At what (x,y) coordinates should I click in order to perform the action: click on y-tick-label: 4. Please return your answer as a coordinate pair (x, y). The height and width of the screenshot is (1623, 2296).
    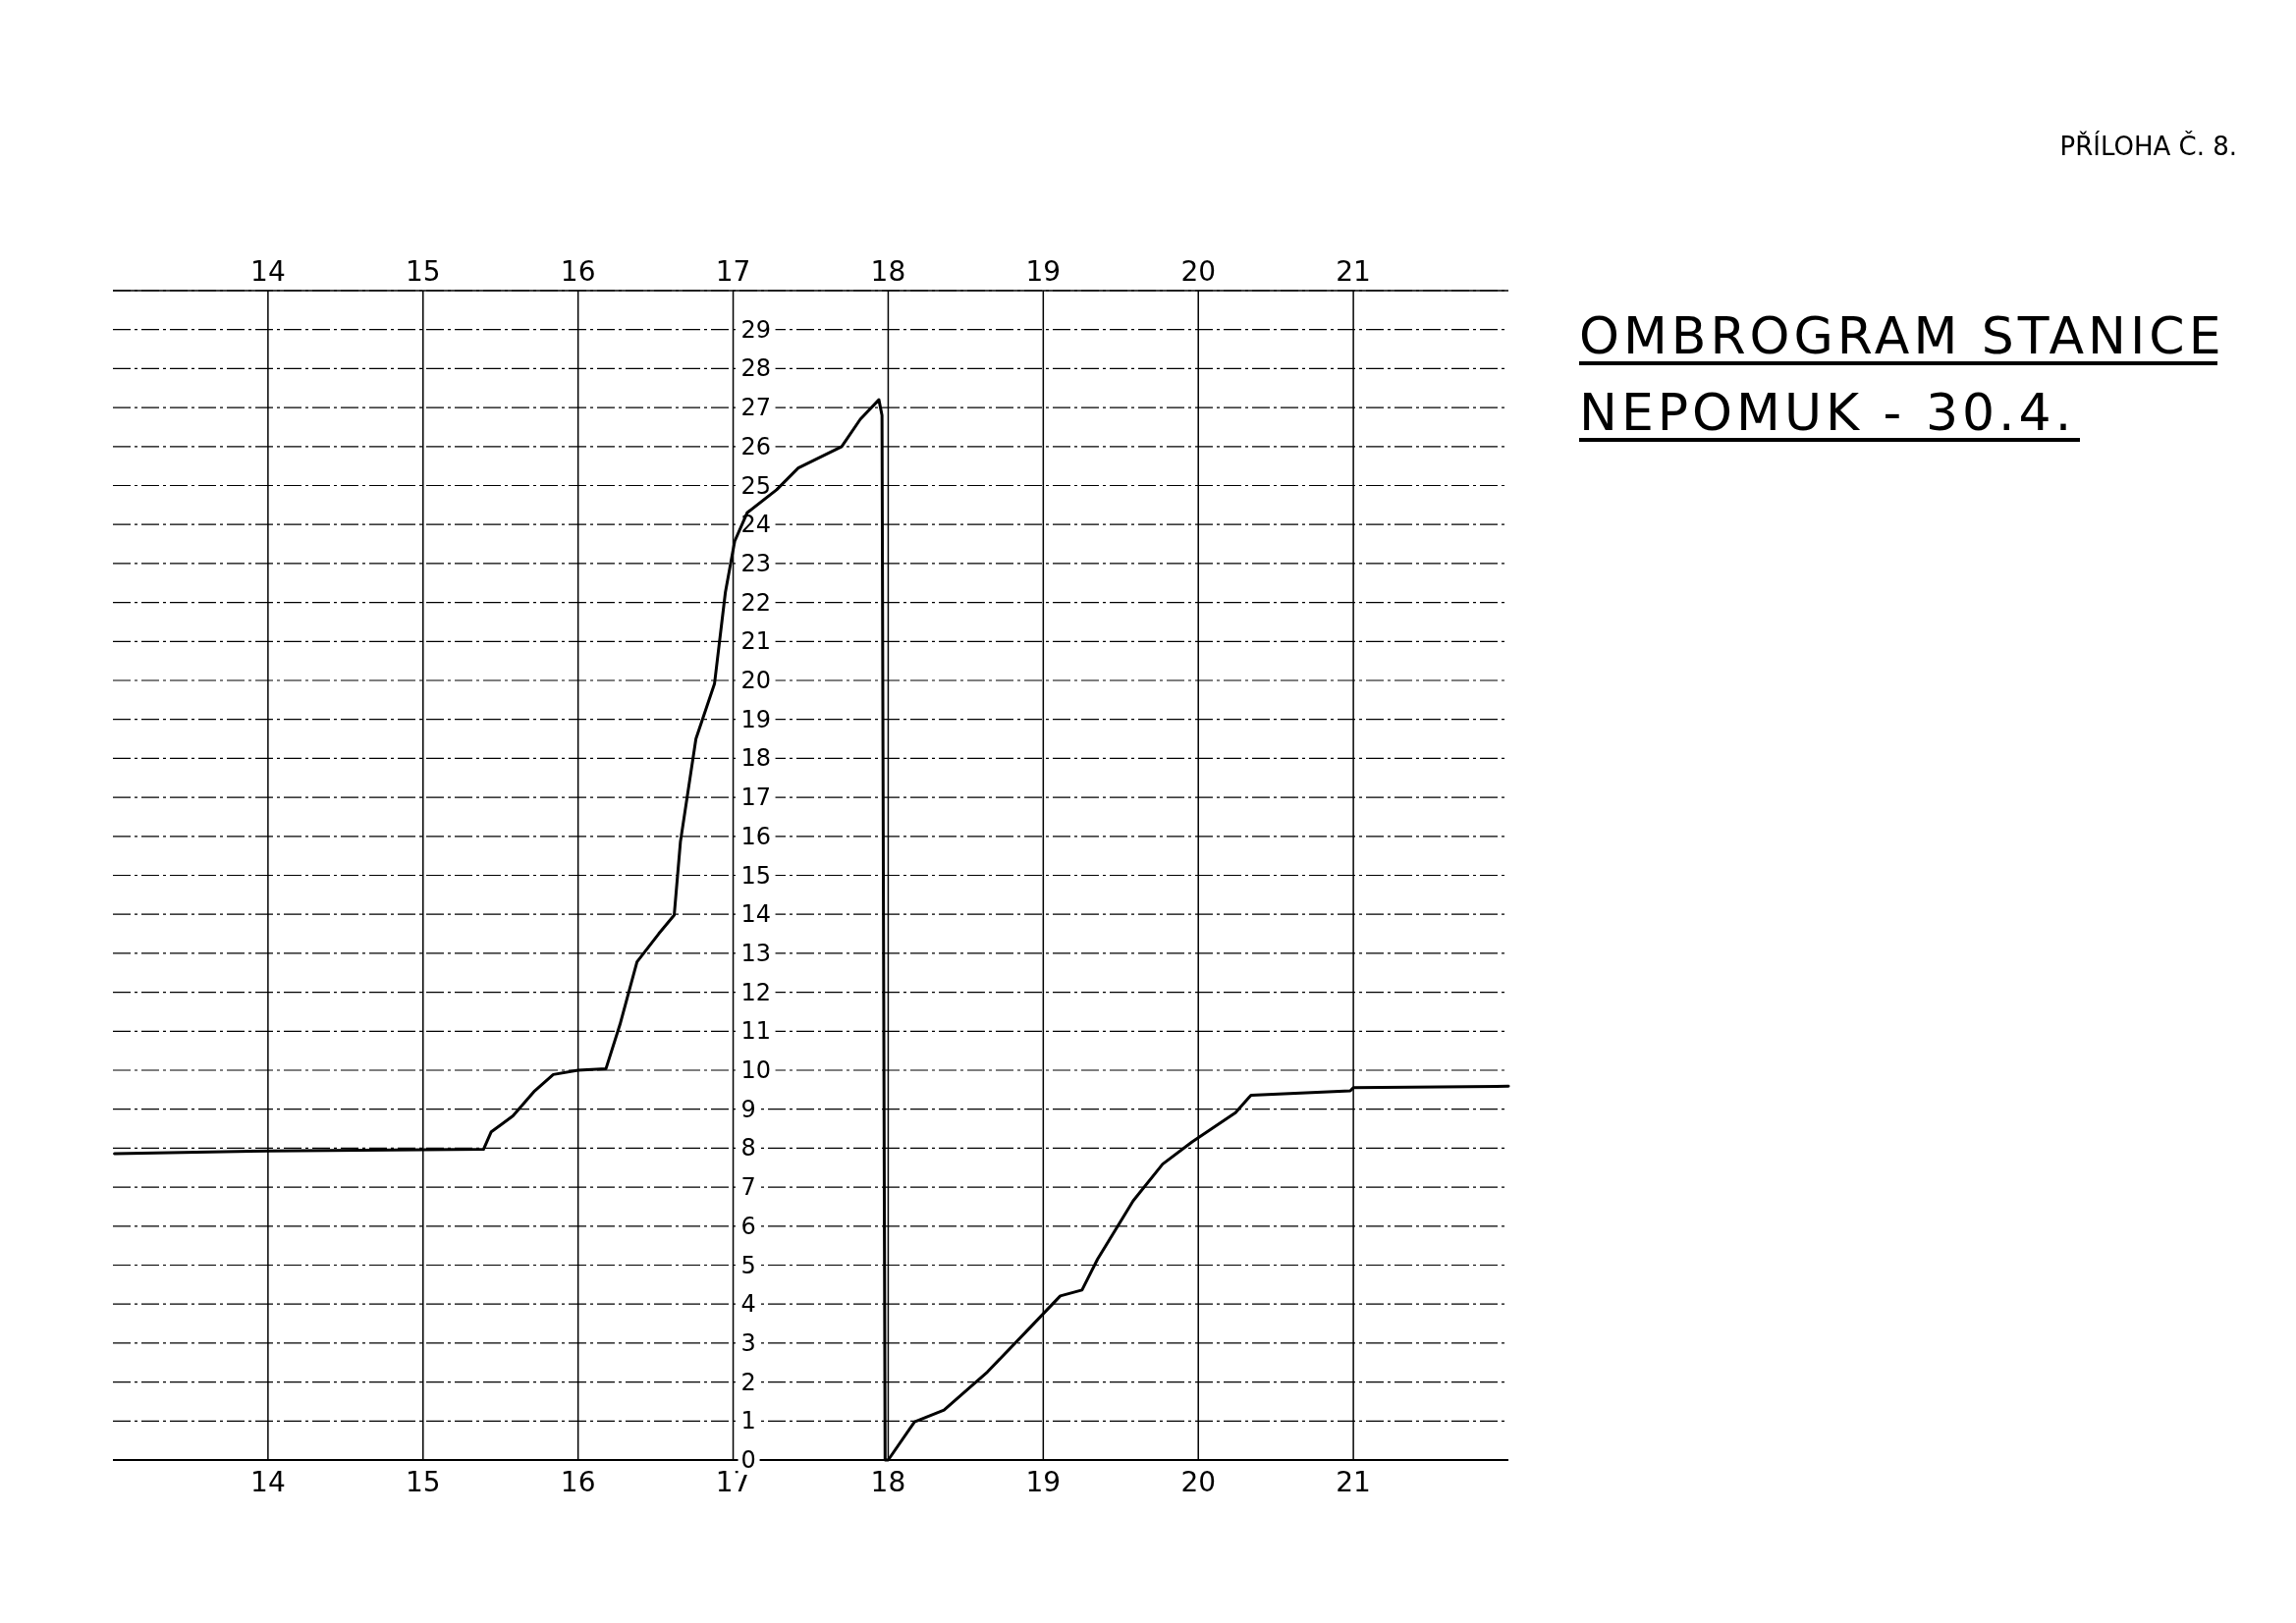
    Looking at the image, I should click on (748, 1304).